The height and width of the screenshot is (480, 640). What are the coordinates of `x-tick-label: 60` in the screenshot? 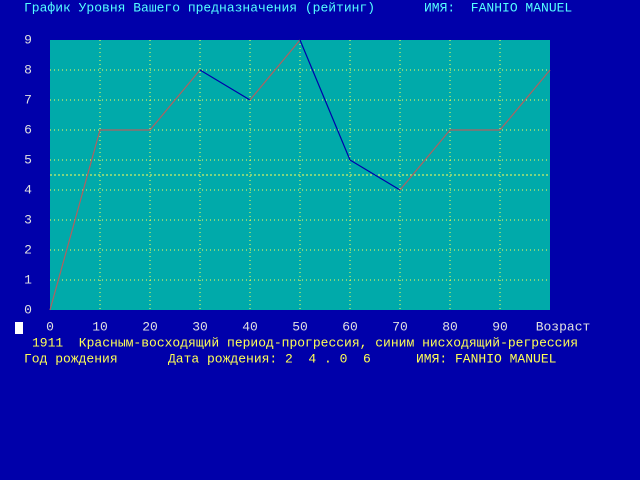 It's located at (350, 326).